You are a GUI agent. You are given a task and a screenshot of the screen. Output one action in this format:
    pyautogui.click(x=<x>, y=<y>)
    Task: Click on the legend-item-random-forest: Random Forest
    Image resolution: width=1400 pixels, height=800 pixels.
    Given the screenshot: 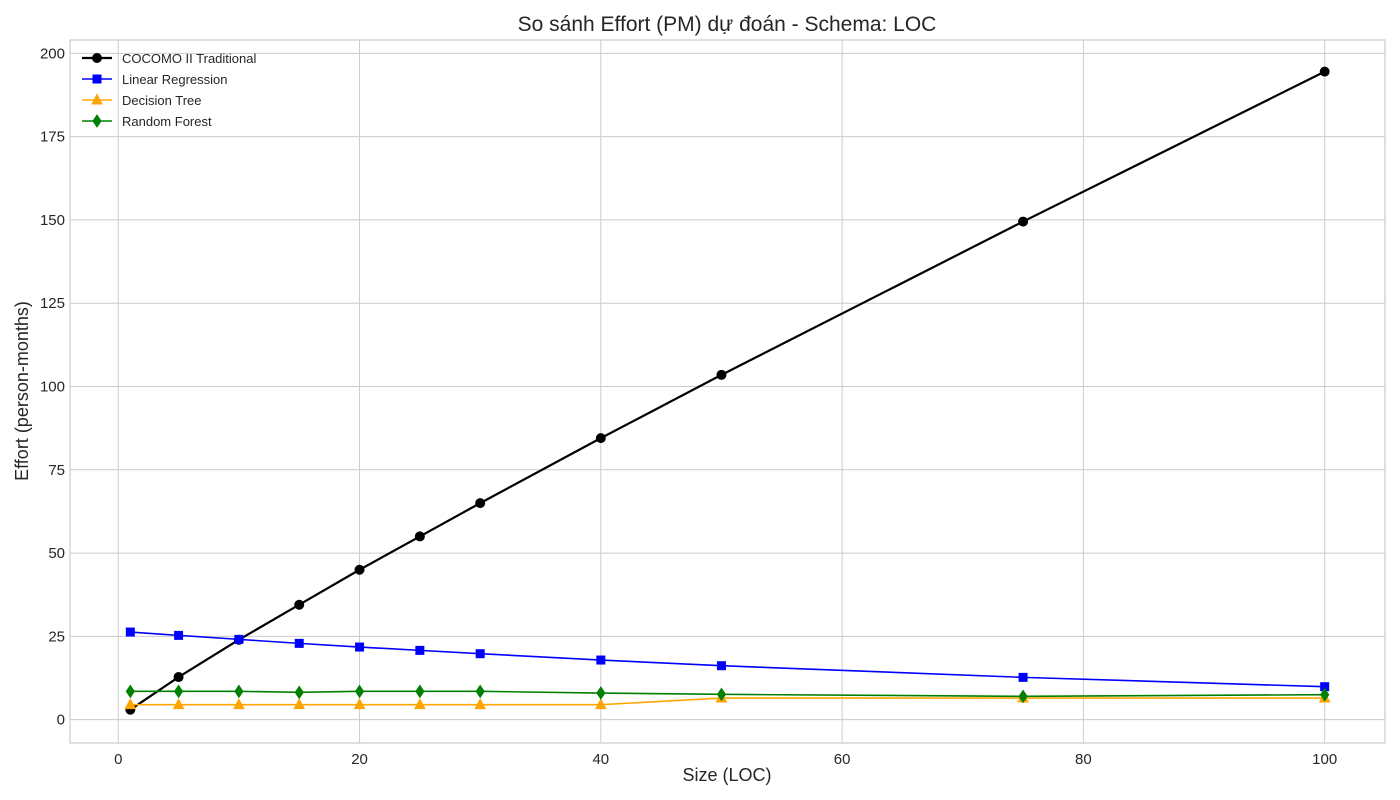 What is the action you would take?
    pyautogui.click(x=147, y=121)
    